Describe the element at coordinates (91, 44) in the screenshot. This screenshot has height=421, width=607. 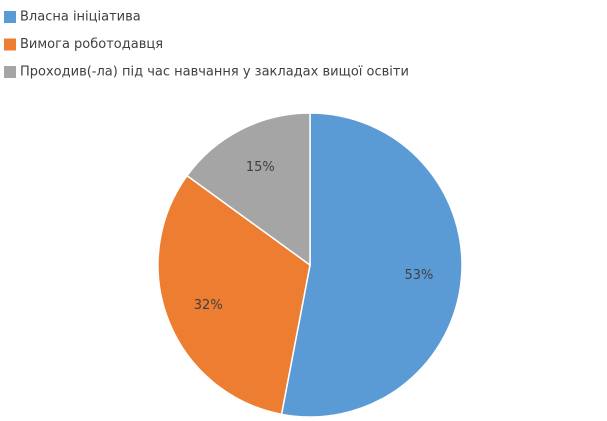
I see `legend-label: Вимога роботодавця` at that location.